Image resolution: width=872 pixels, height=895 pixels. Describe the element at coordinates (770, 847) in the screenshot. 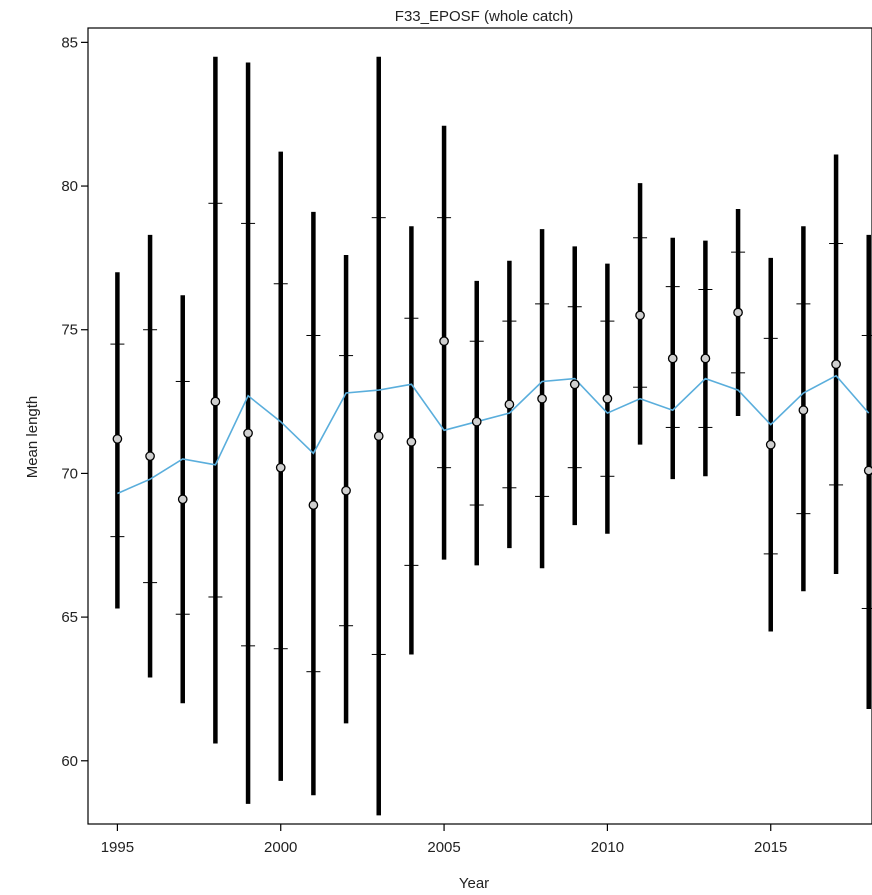

I see `x-tick-label: 2015` at that location.